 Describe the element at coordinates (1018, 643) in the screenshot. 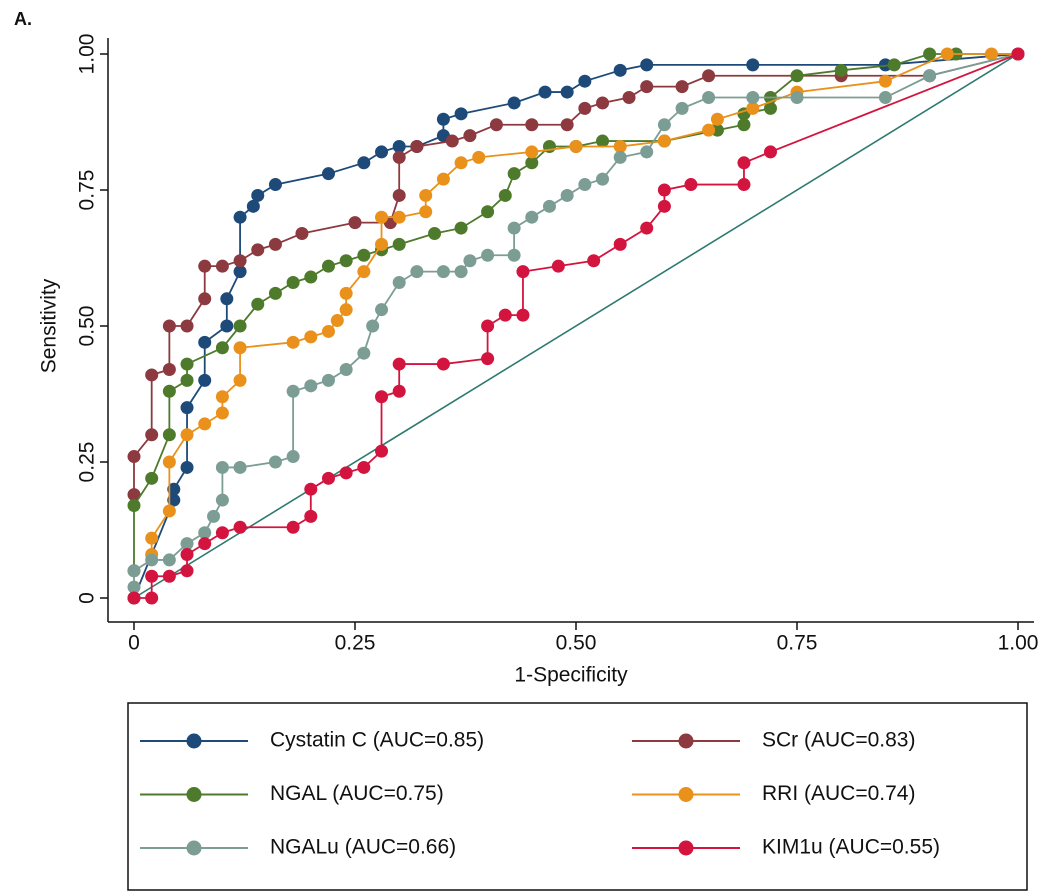

I see `x-tick-label: 1.00` at that location.